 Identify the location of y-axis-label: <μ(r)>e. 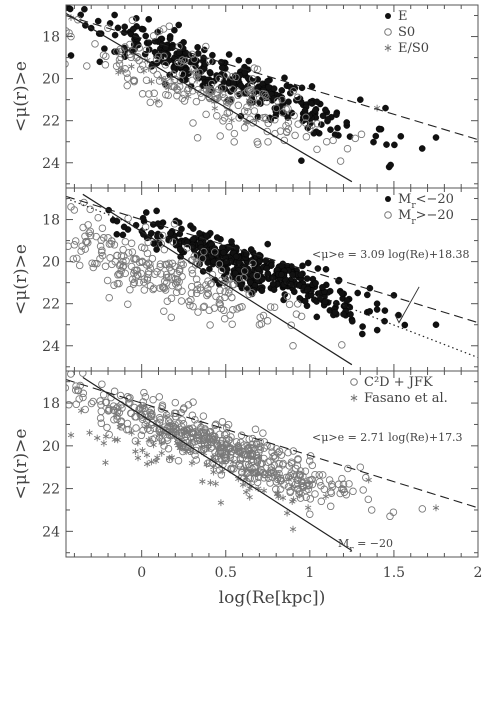
(21, 96).